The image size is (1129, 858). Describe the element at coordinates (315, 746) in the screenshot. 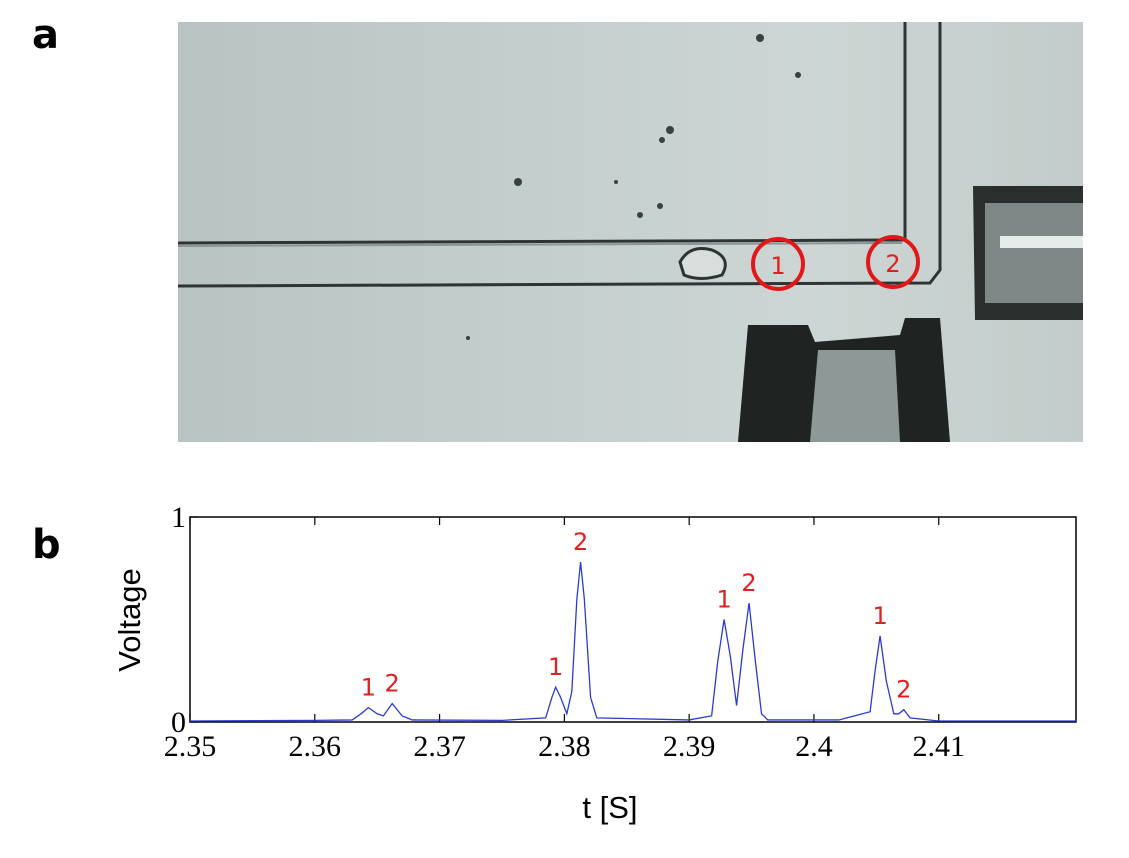

I see `x-tick-label: 2.36` at that location.